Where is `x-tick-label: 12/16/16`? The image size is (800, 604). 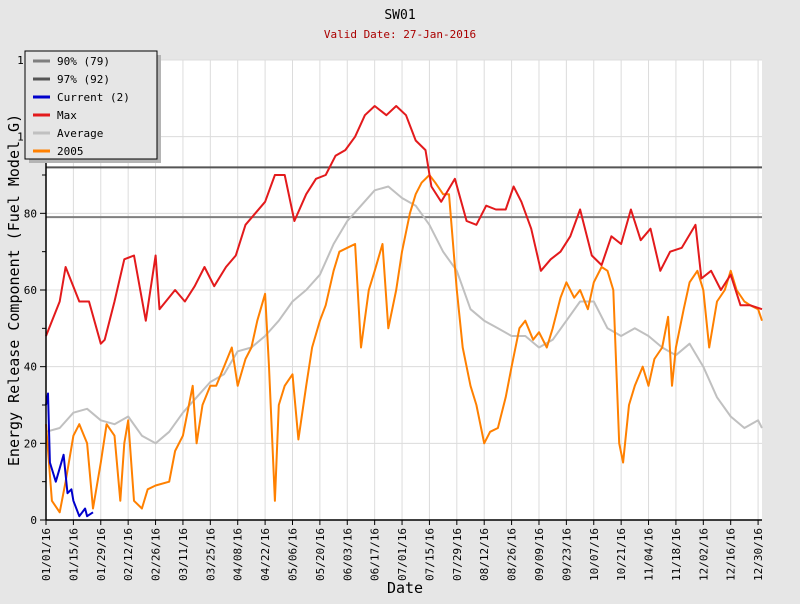
x-tick-label: 12/16/16 is located at coordinates (731, 554).